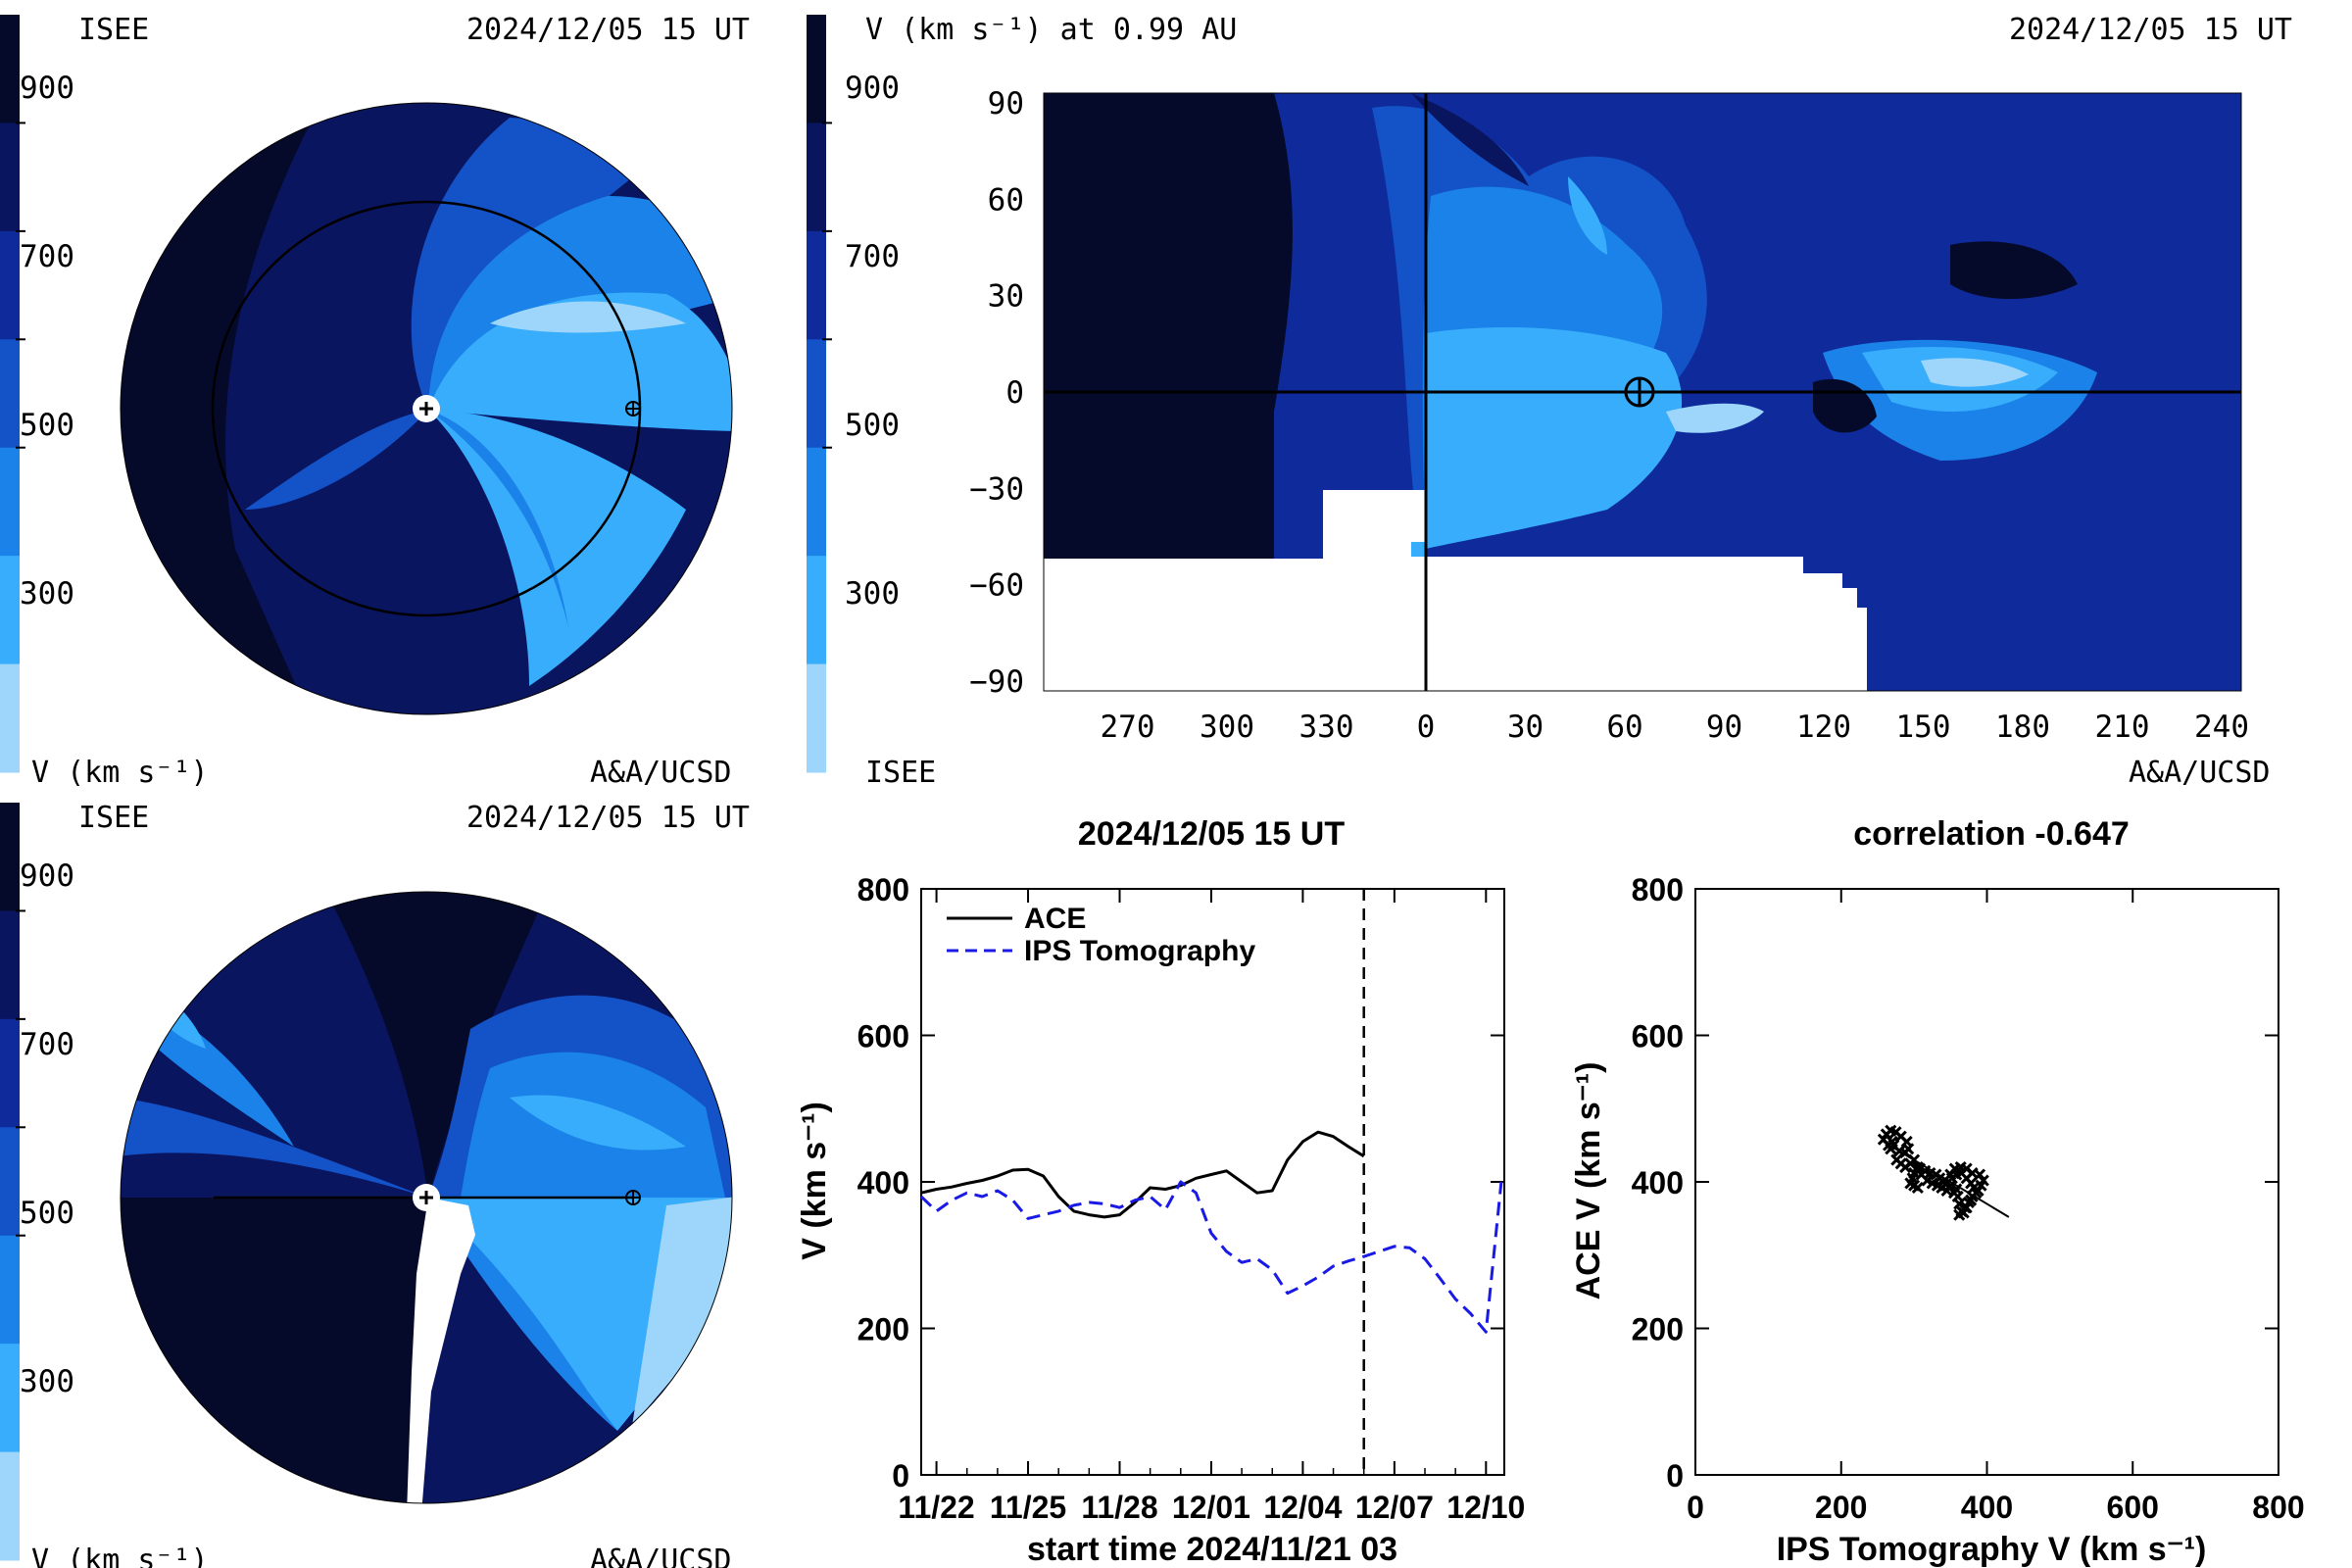 The width and height of the screenshot is (2352, 1568). What do you see at coordinates (2133, 1507) in the screenshot?
I see `x-tick-label: 600` at bounding box center [2133, 1507].